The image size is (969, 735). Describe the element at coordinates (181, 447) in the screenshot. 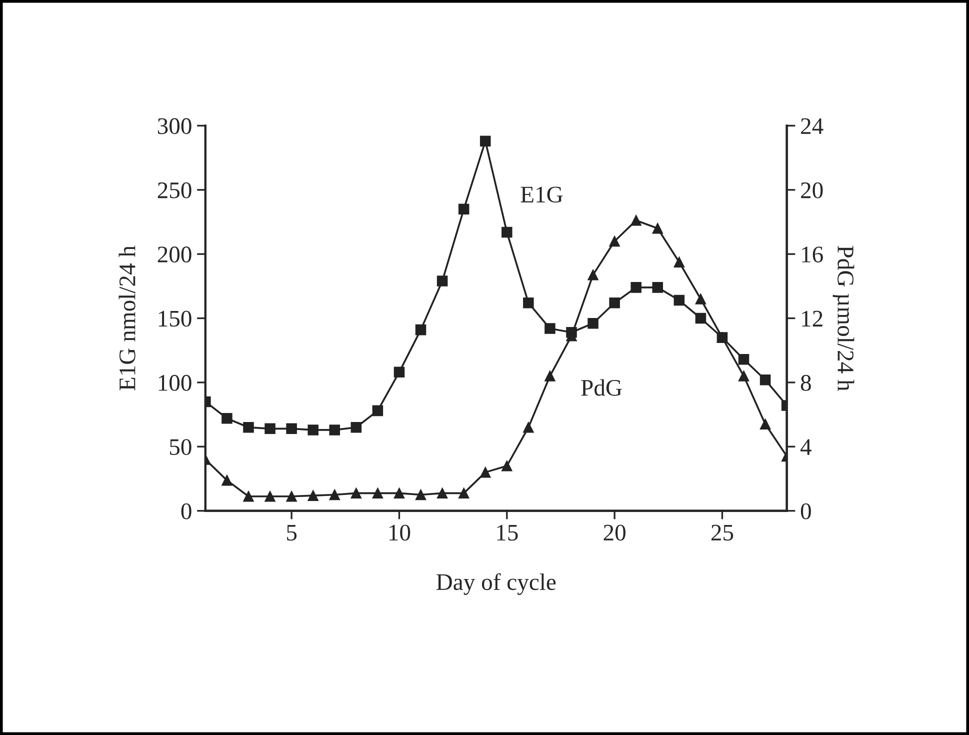

I see `y-tick-label: 50` at that location.